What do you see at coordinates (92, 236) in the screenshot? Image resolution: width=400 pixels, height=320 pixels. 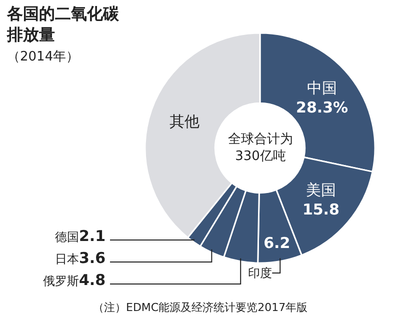 I see `data-label: 2.1` at bounding box center [92, 236].